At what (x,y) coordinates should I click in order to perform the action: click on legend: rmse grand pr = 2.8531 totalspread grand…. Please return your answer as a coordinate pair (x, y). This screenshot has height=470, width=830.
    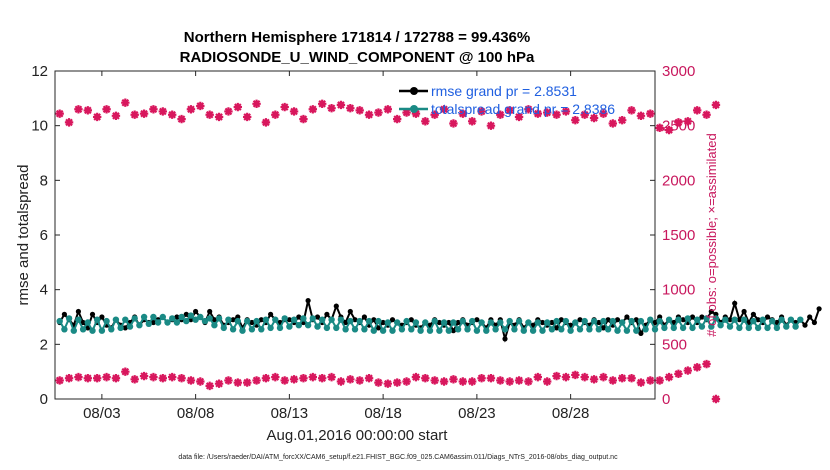
    Looking at the image, I should click on (507, 100).